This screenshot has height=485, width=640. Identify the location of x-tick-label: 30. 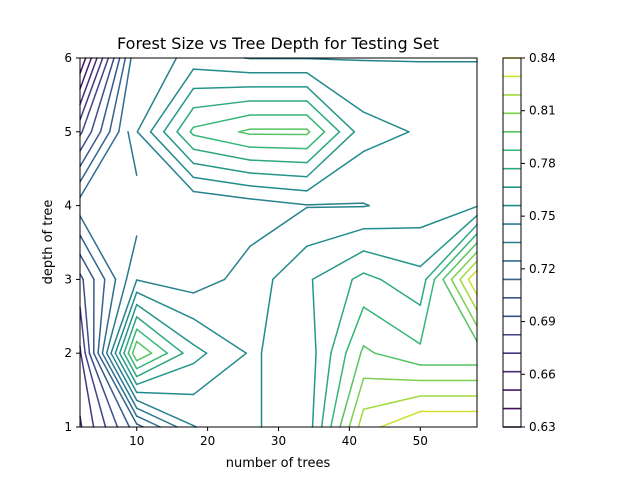
(278, 441).